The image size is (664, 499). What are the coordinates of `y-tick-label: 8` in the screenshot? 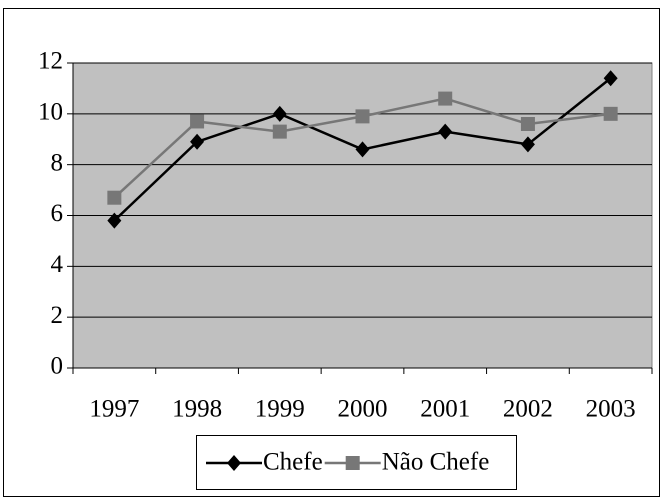 It's located at (57, 162).